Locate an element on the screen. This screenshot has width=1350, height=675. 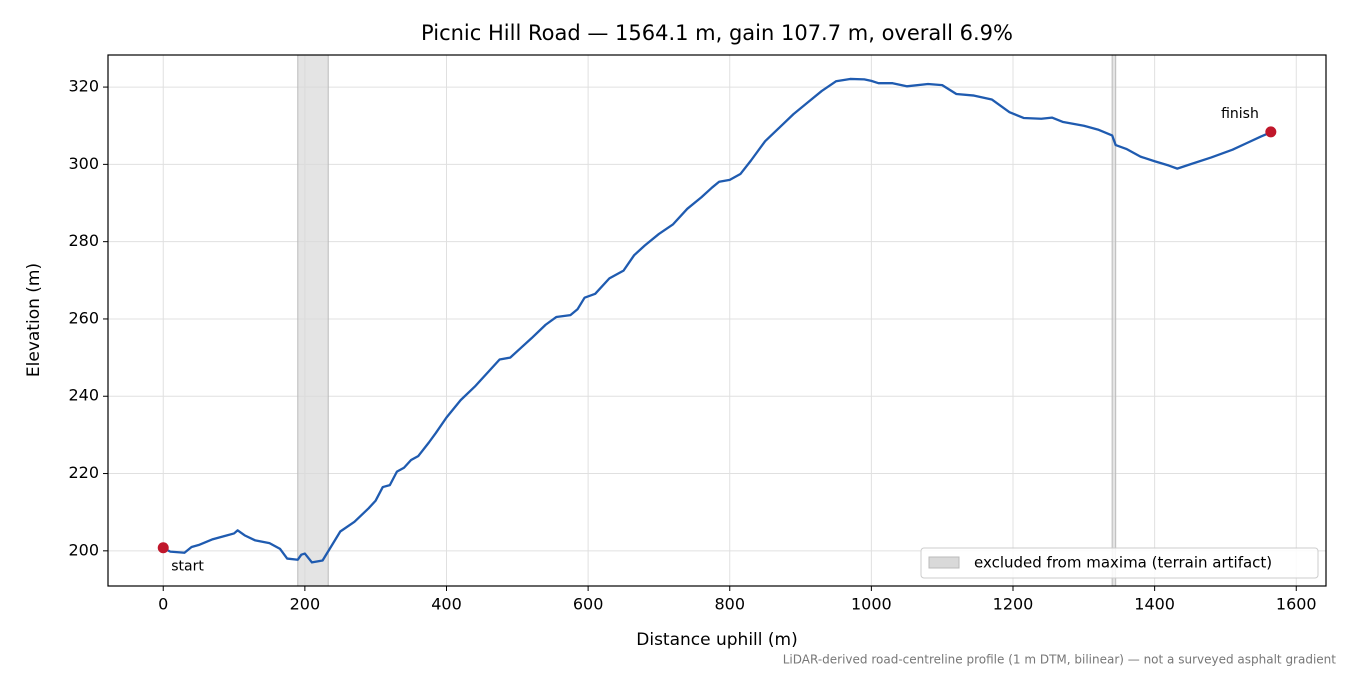
x-axis-label: Distance uphill (m) is located at coordinates (716, 640).